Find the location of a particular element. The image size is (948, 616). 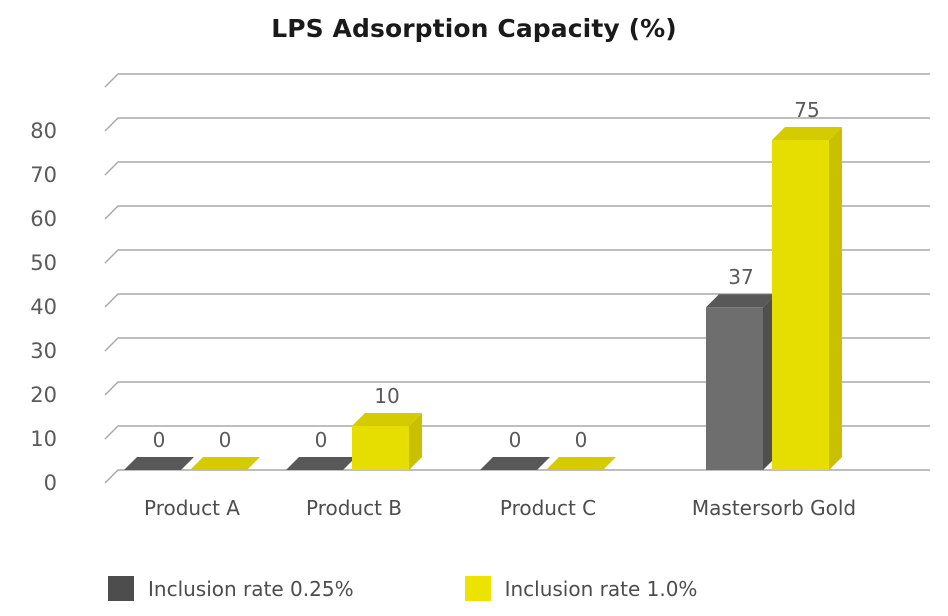

y-tick-label: 40 is located at coordinates (43, 307).